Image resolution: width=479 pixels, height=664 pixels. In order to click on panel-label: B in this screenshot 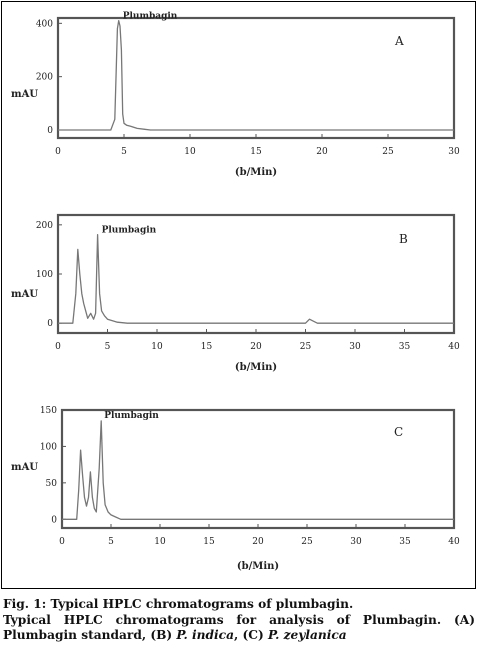, I will do `click(403, 239)`.